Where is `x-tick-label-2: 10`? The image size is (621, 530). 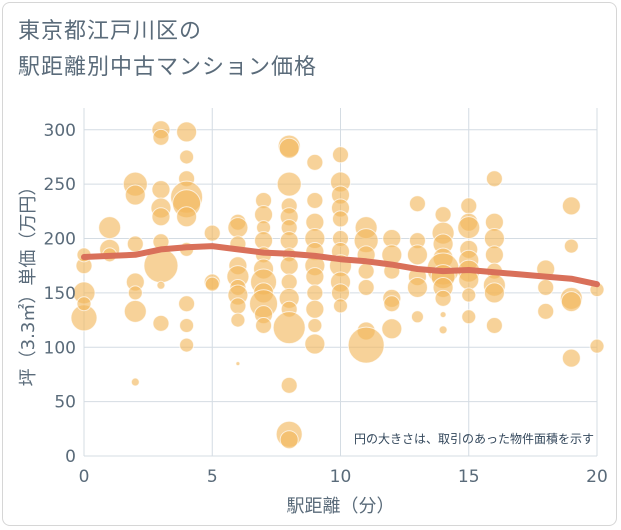
x-tick-label-2: 10 is located at coordinates (341, 477).